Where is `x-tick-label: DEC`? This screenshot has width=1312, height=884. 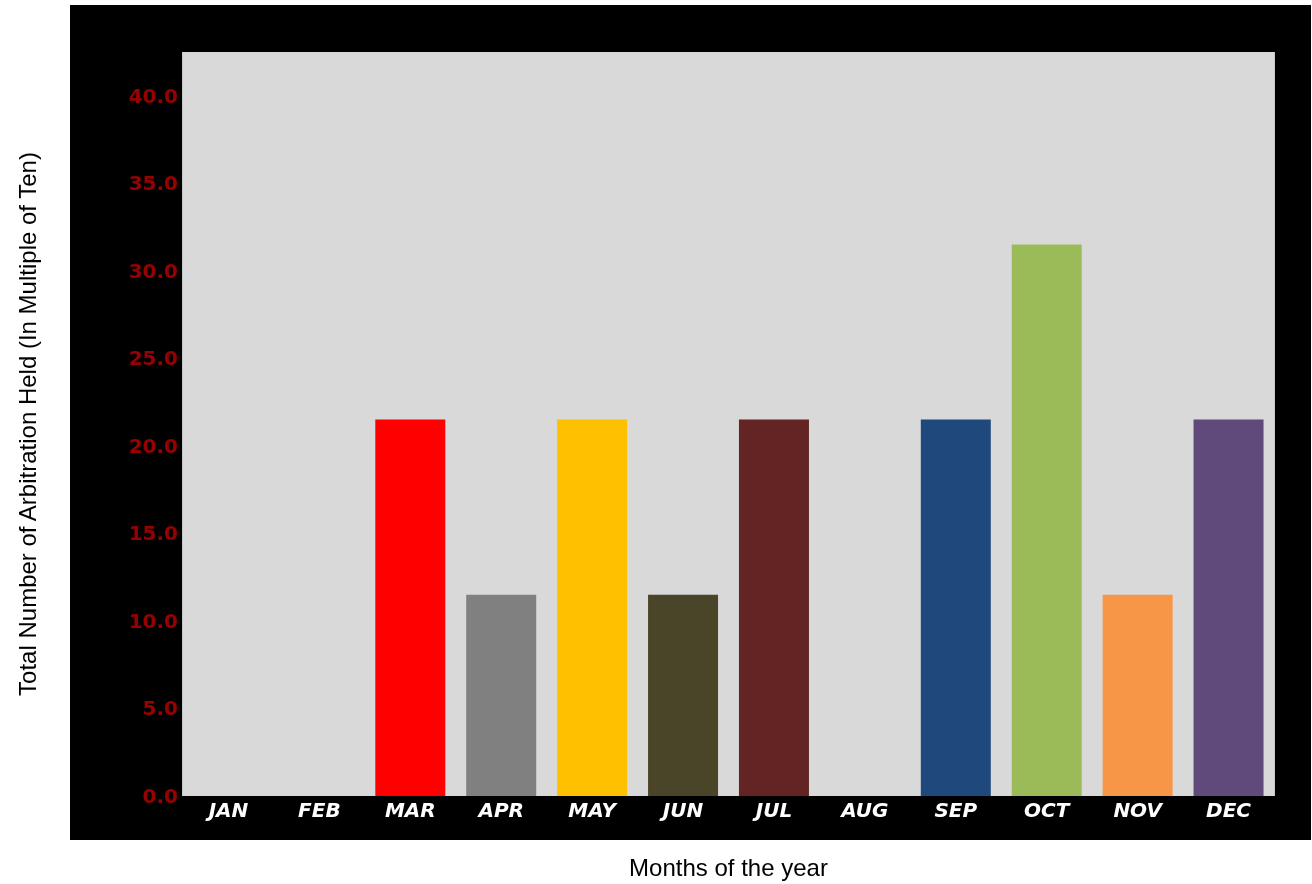
x-tick-label: DEC is located at coordinates (1229, 810).